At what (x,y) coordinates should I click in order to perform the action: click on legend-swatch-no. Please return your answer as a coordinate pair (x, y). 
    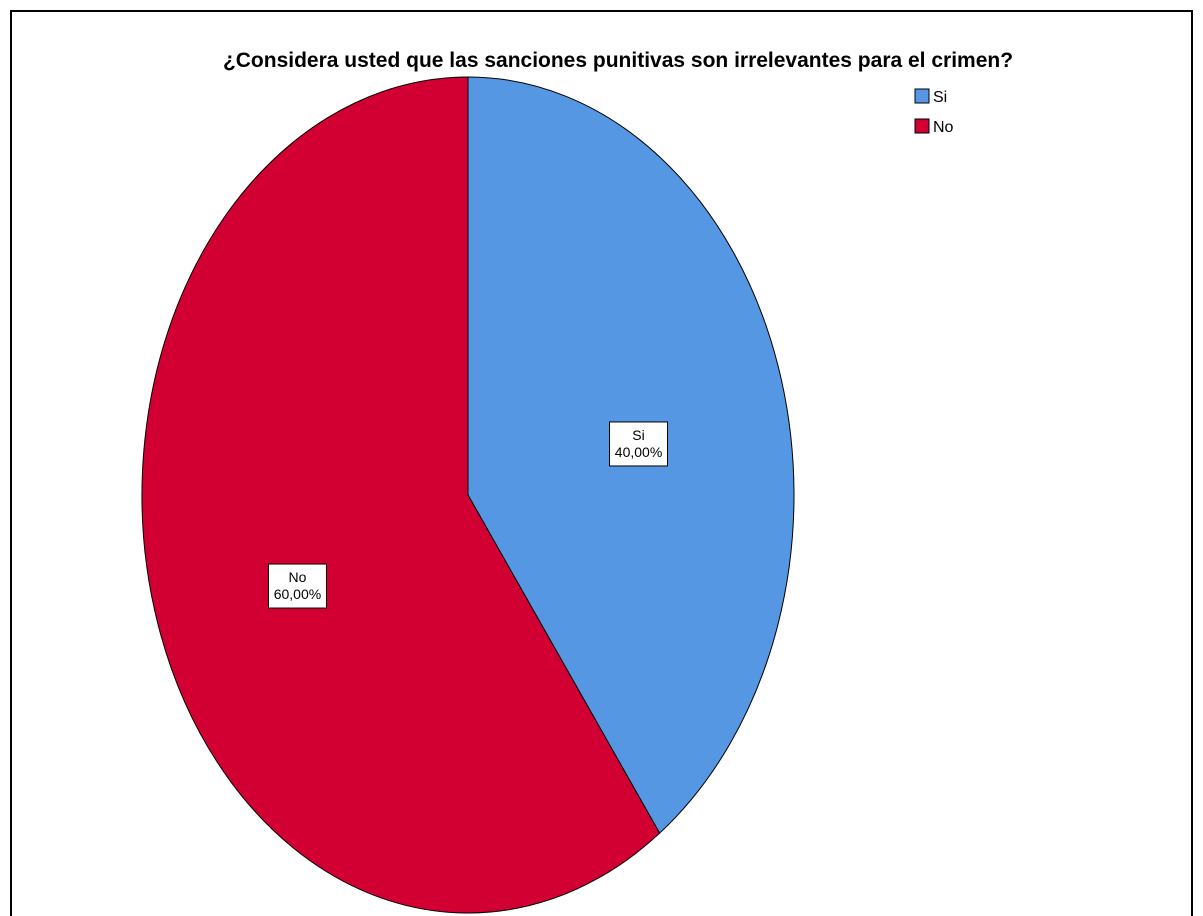
    Looking at the image, I should click on (922, 126).